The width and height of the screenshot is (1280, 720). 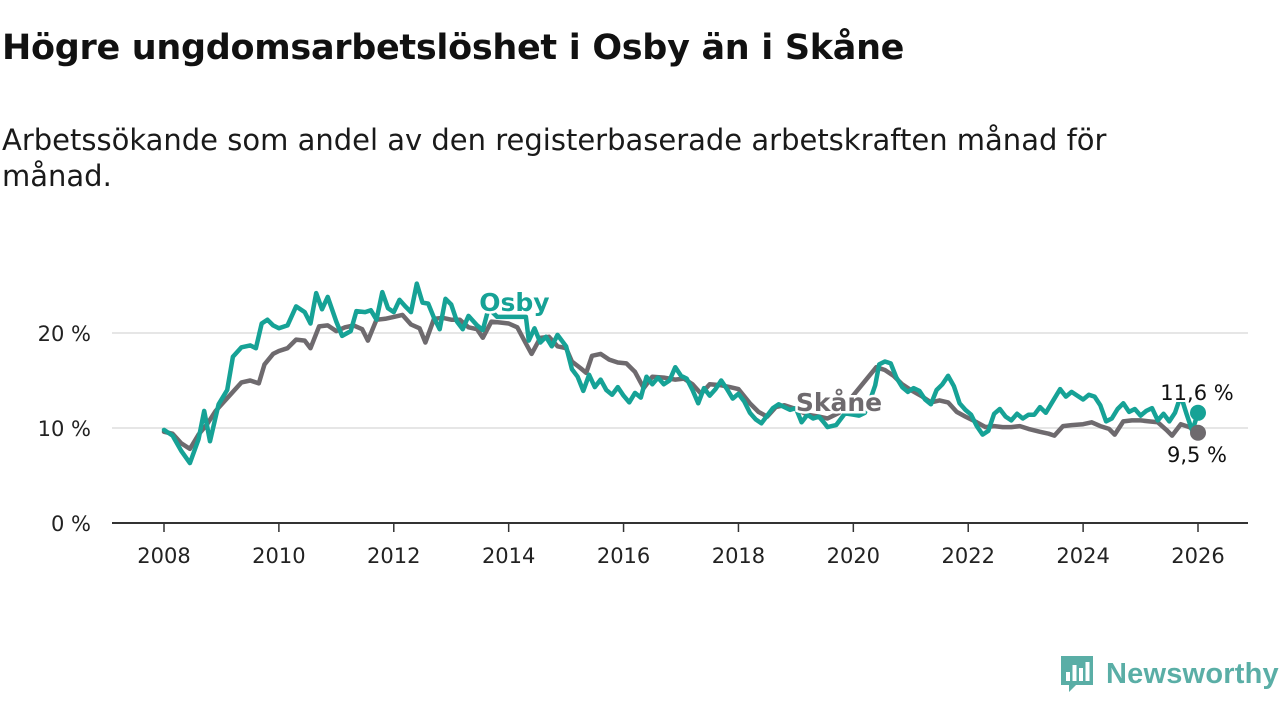 What do you see at coordinates (278, 556) in the screenshot?
I see `x-tick-label: 2010` at bounding box center [278, 556].